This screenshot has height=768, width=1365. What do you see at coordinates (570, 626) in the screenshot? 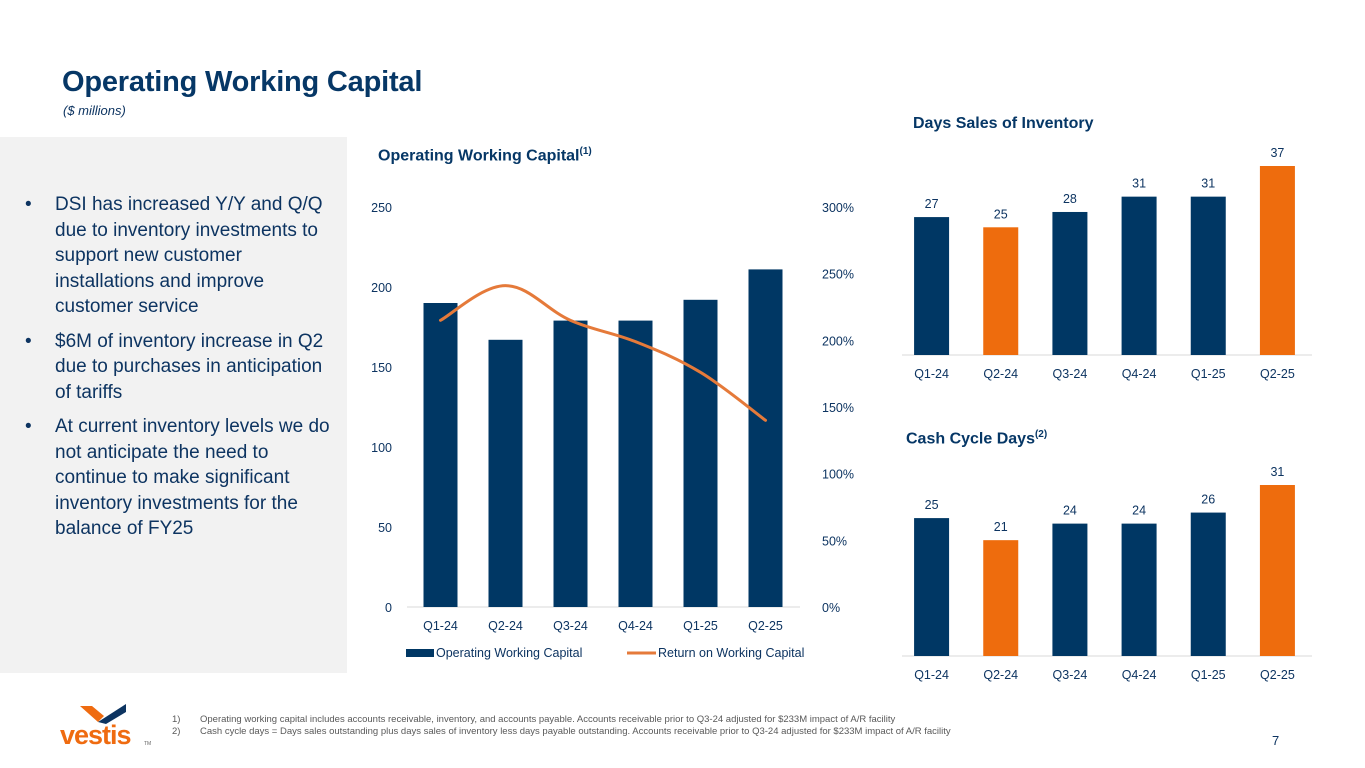
I see `x-tick-label: Q3-24` at bounding box center [570, 626].